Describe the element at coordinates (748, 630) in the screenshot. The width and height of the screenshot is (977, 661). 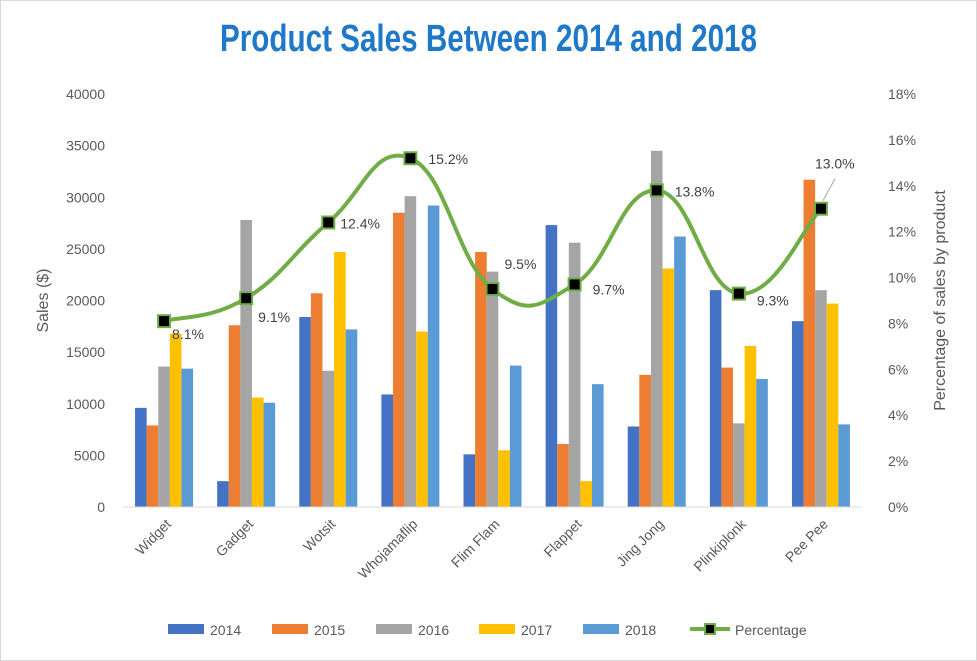
I see `legend-item-Percentage: Percentage` at that location.